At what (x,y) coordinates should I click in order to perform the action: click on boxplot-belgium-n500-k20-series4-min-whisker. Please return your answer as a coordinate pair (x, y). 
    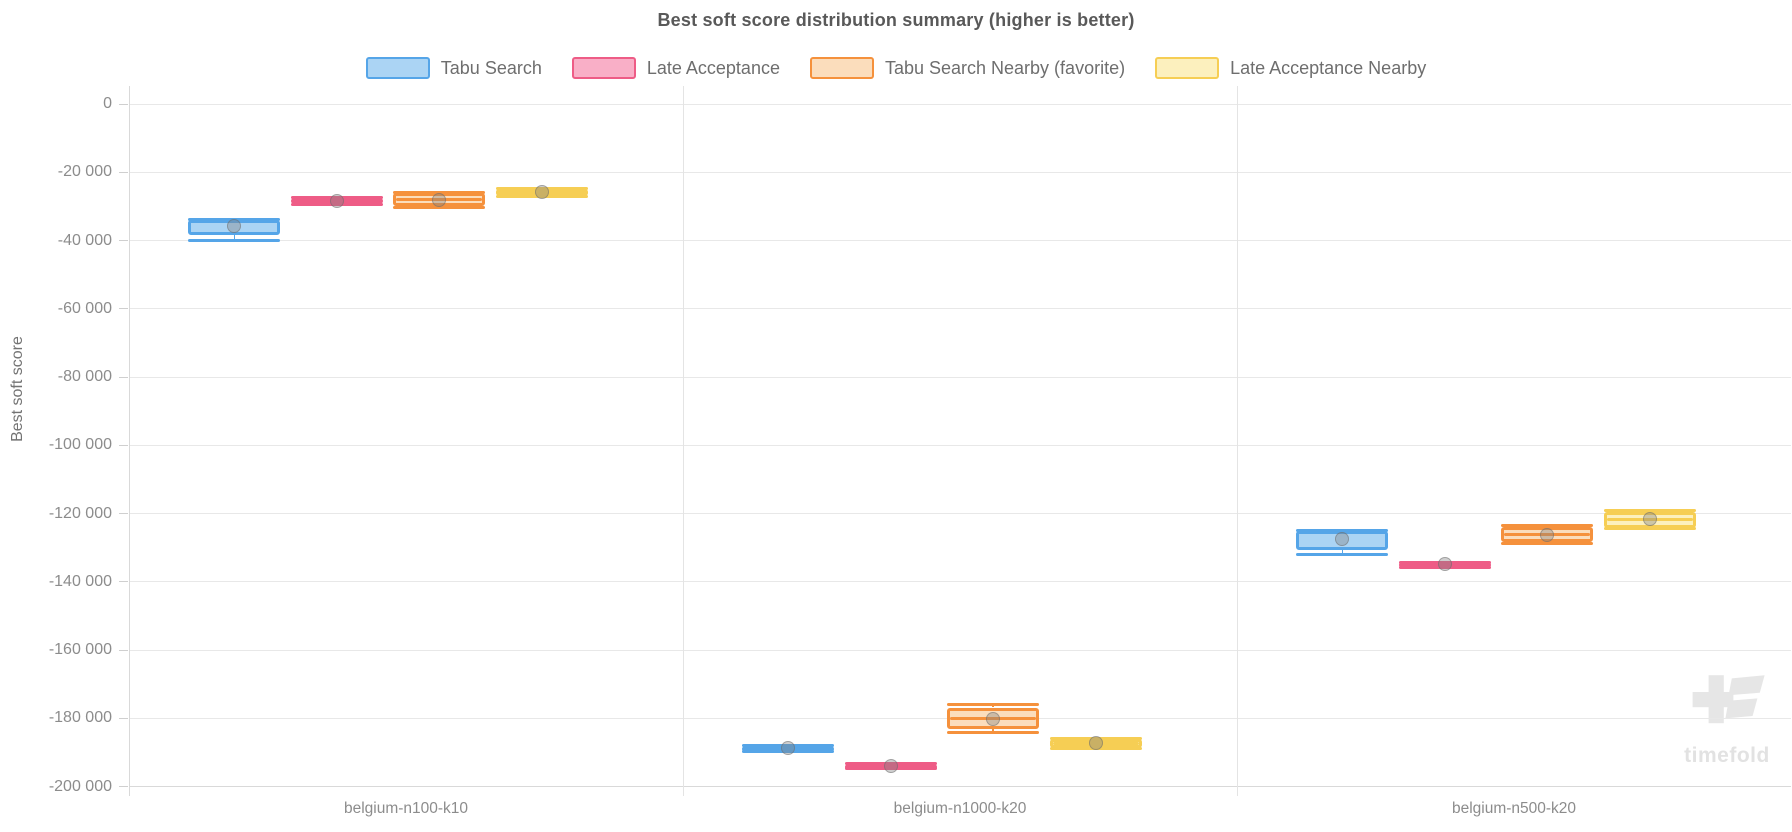
    Looking at the image, I should click on (1649, 529).